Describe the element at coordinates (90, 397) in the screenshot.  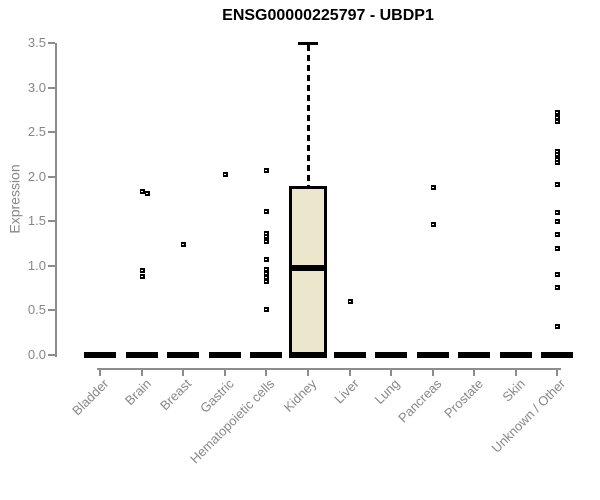
I see `x-tick-label-text: Bladder` at that location.